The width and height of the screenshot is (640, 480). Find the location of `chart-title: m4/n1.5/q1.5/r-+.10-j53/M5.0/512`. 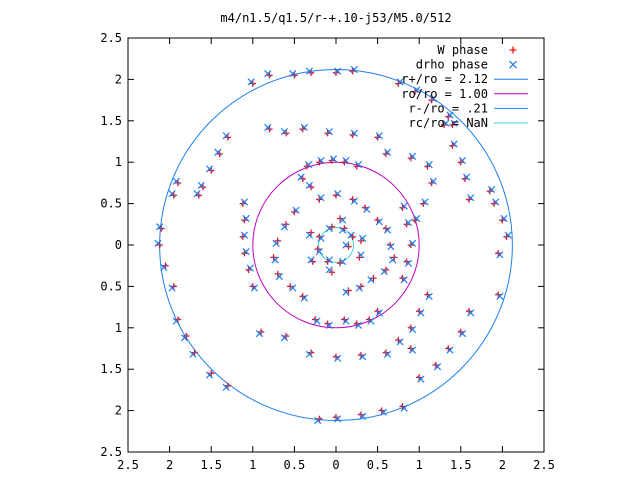

chart-title: m4/n1.5/q1.5/r-+.10-j53/M5.0/512 is located at coordinates (335, 18).